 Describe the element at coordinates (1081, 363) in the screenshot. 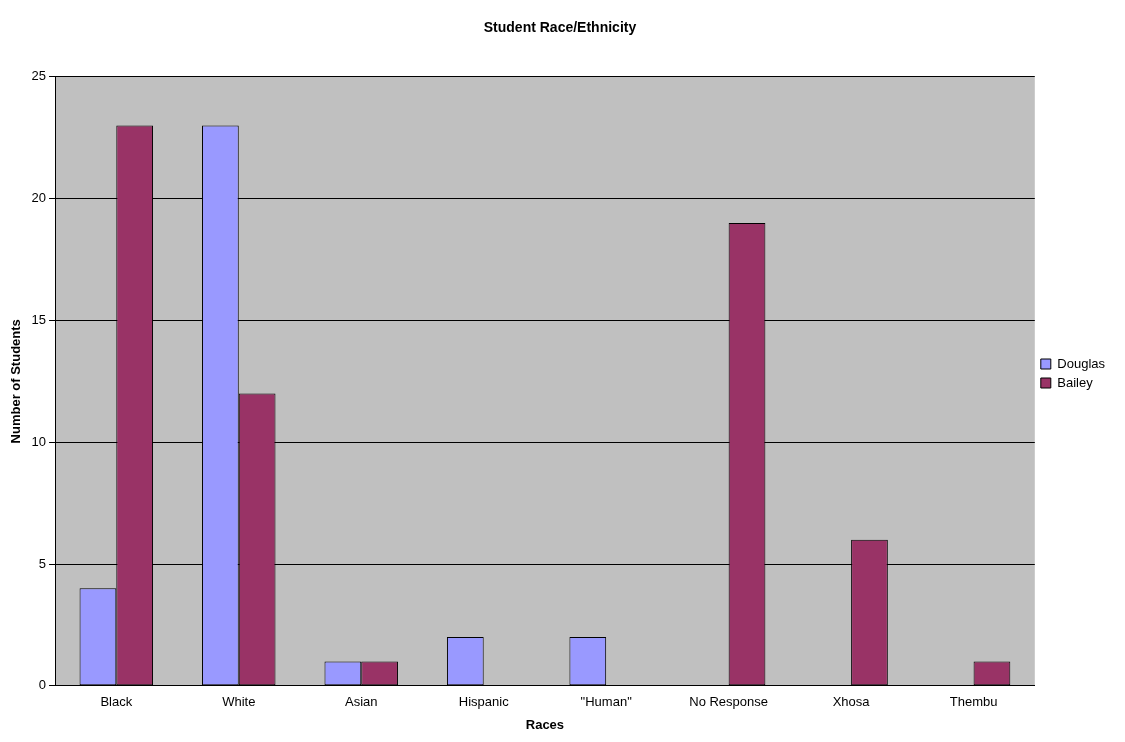

I see `legend-label: Douglas` at that location.